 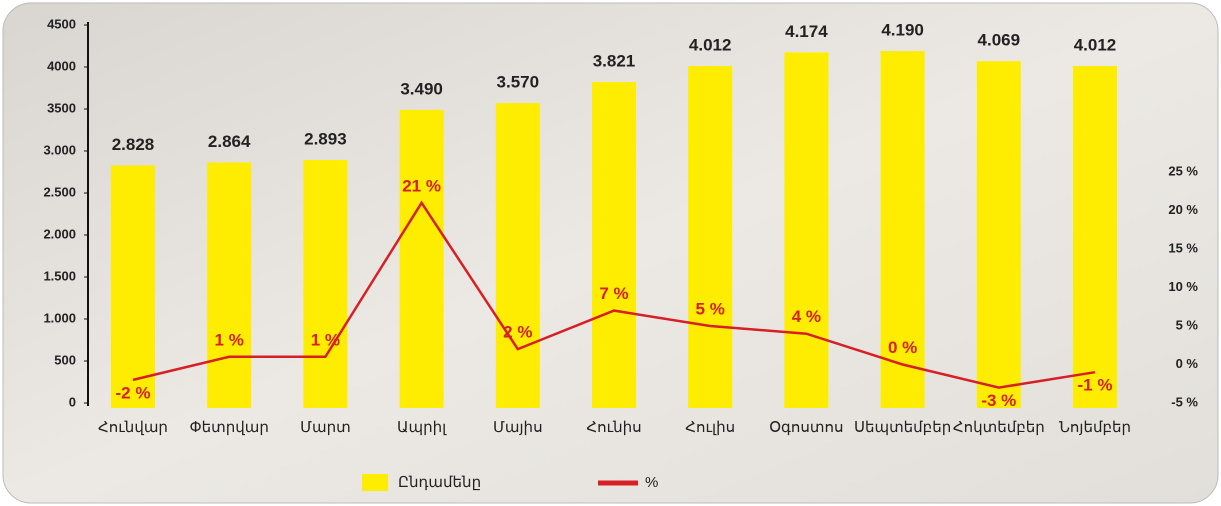 I want to click on x-tick-label: Ապրիլ, so click(x=422, y=427).